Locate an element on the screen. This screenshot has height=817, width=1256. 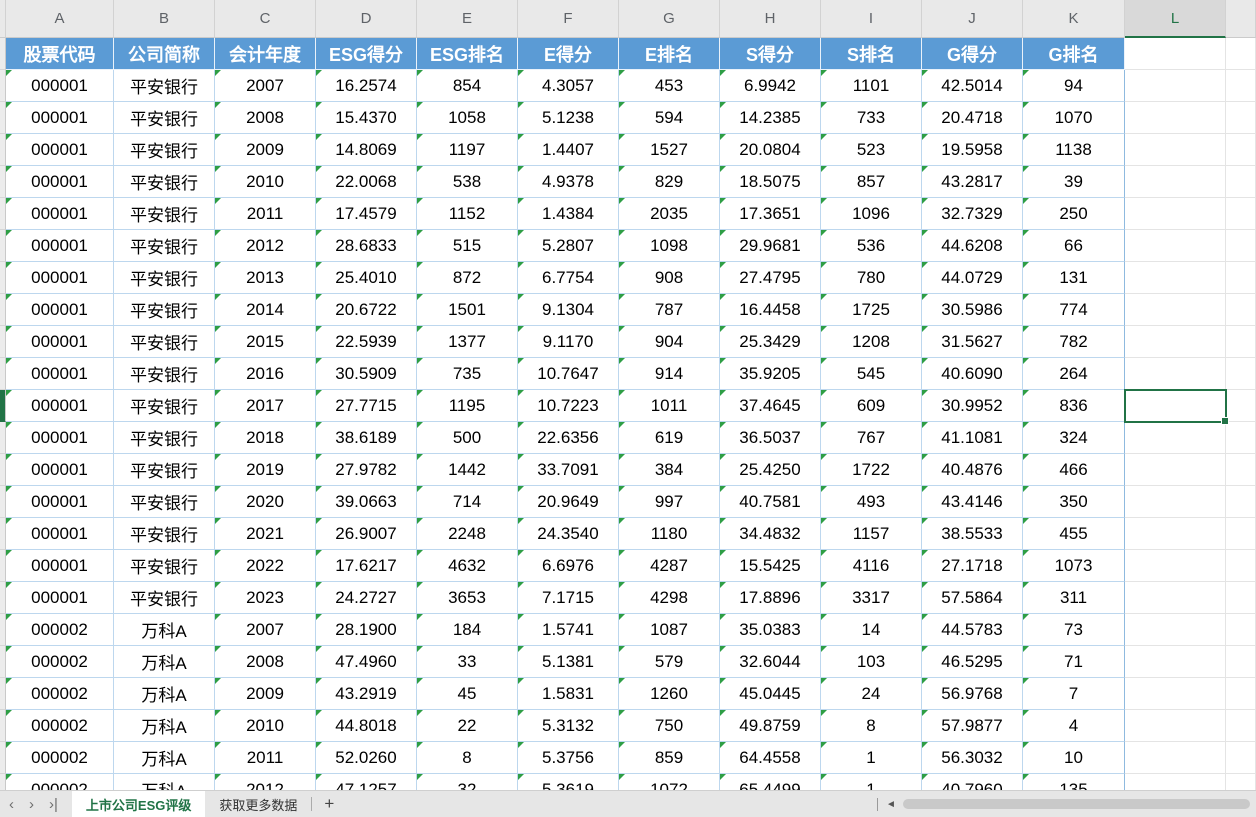
cell-E5: 538 is located at coordinates (467, 182).